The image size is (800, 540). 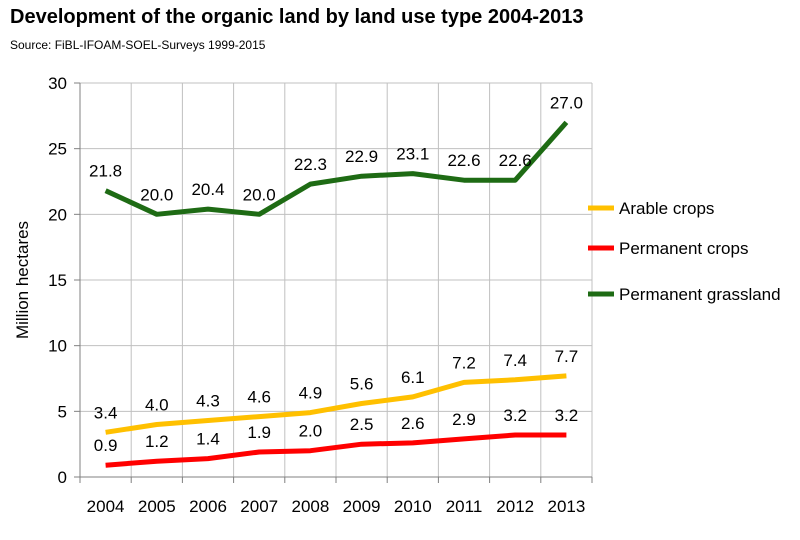 What do you see at coordinates (208, 401) in the screenshot?
I see `data-label-arable-crops: 4.3` at bounding box center [208, 401].